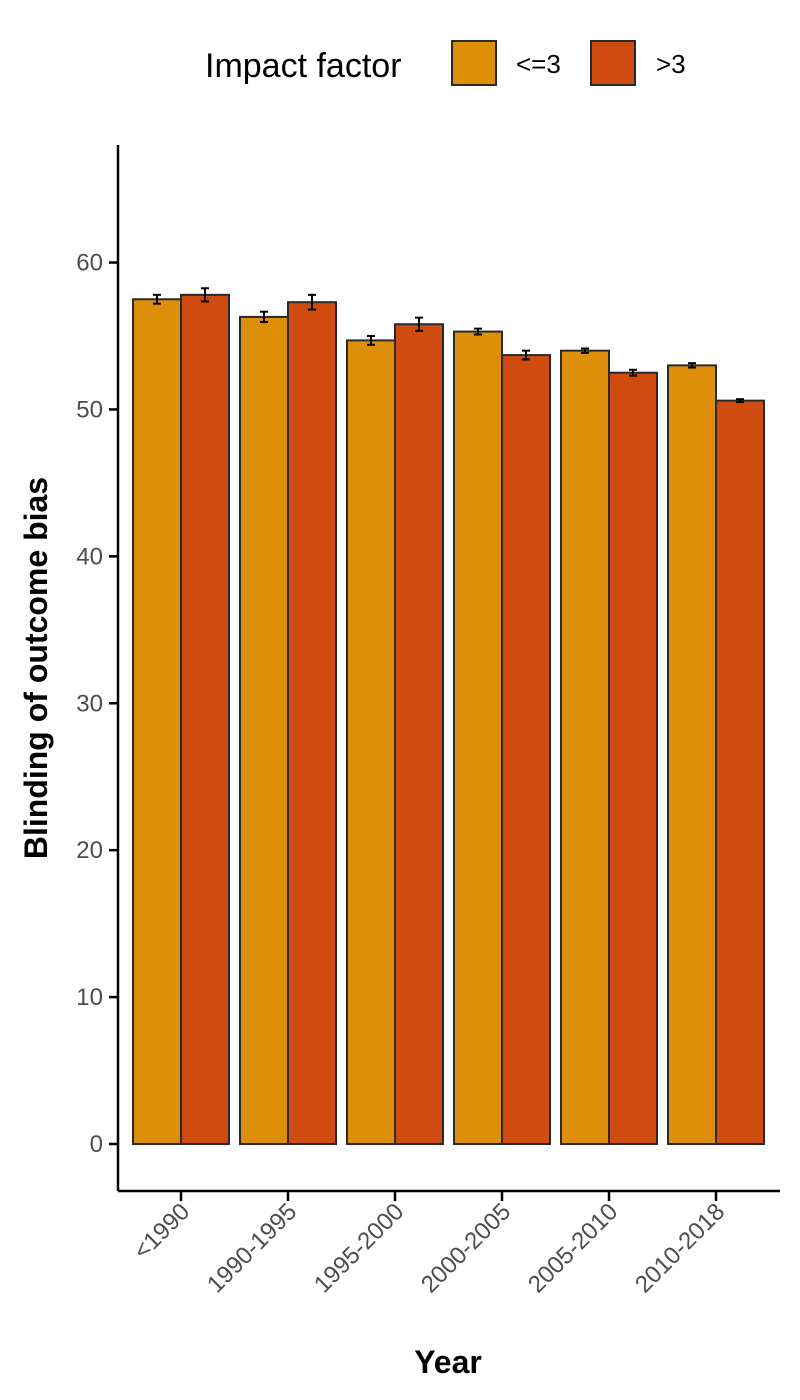 The height and width of the screenshot is (1400, 800). What do you see at coordinates (538, 64) in the screenshot?
I see `legend-label-le3: <=3` at bounding box center [538, 64].